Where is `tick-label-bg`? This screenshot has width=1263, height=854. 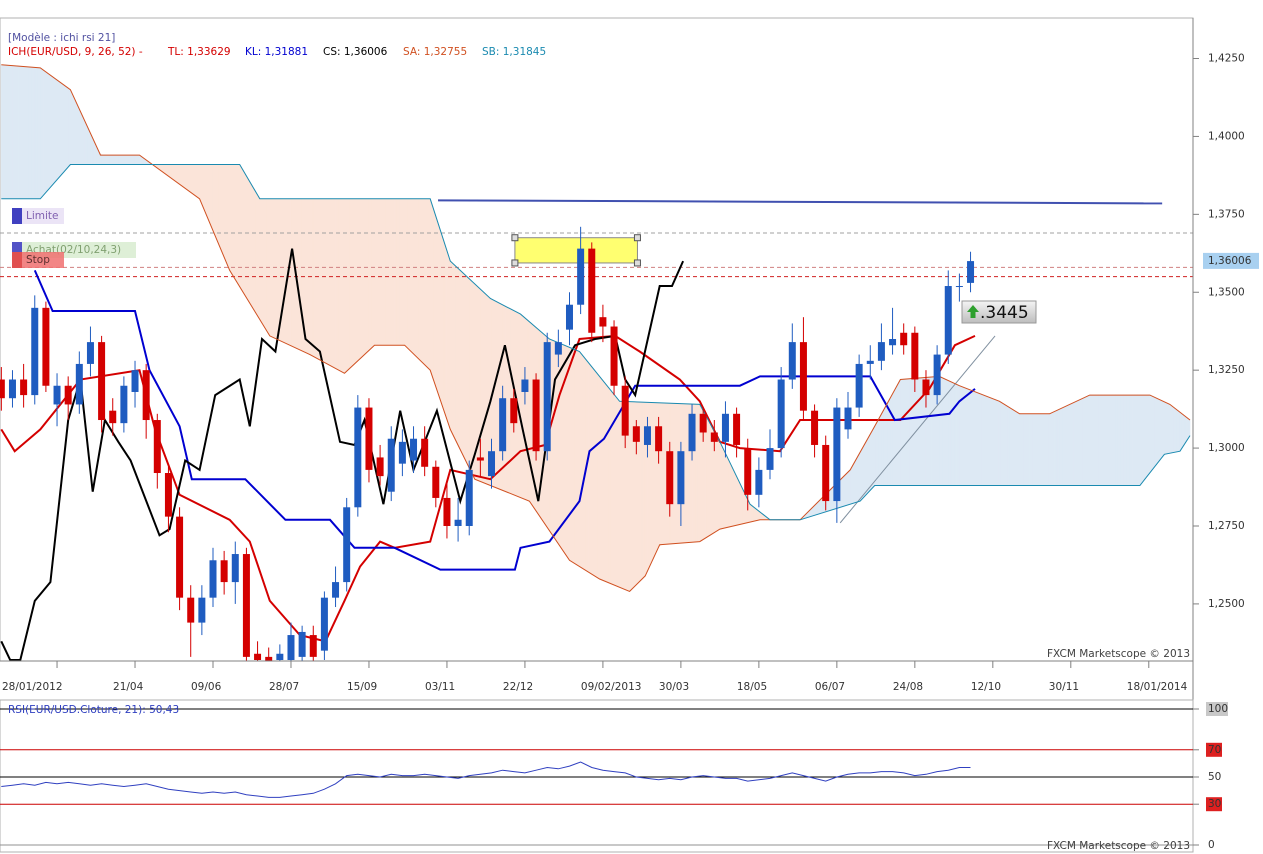 tick-label-bg is located at coordinates (1217, 709).